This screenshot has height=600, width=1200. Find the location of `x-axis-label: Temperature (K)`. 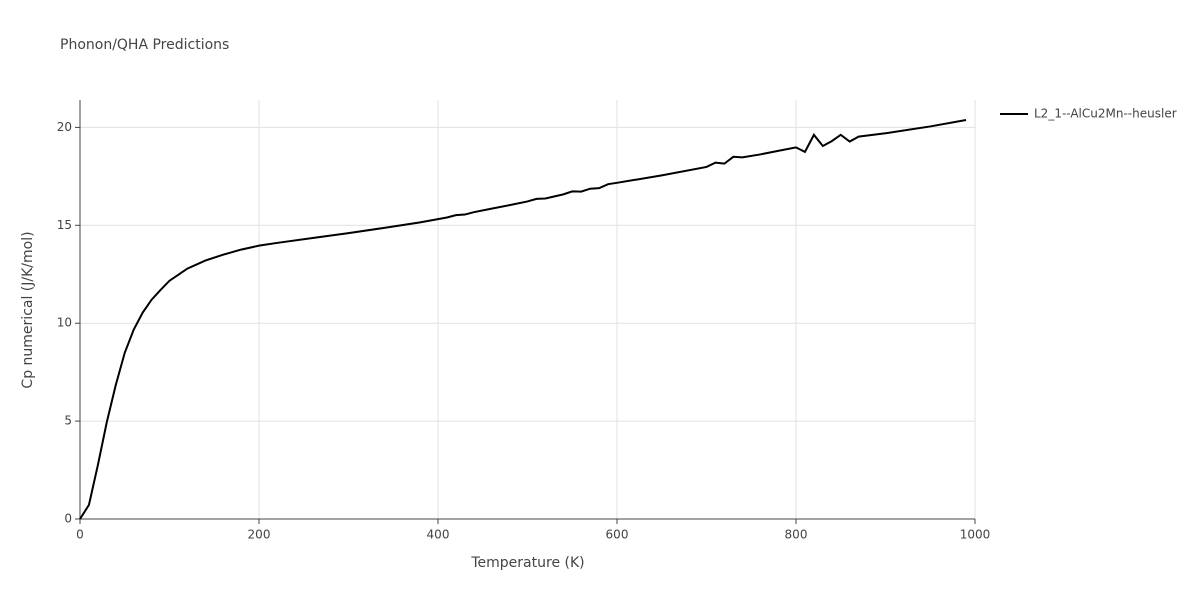

x-axis-label: Temperature (K) is located at coordinates (527, 563).